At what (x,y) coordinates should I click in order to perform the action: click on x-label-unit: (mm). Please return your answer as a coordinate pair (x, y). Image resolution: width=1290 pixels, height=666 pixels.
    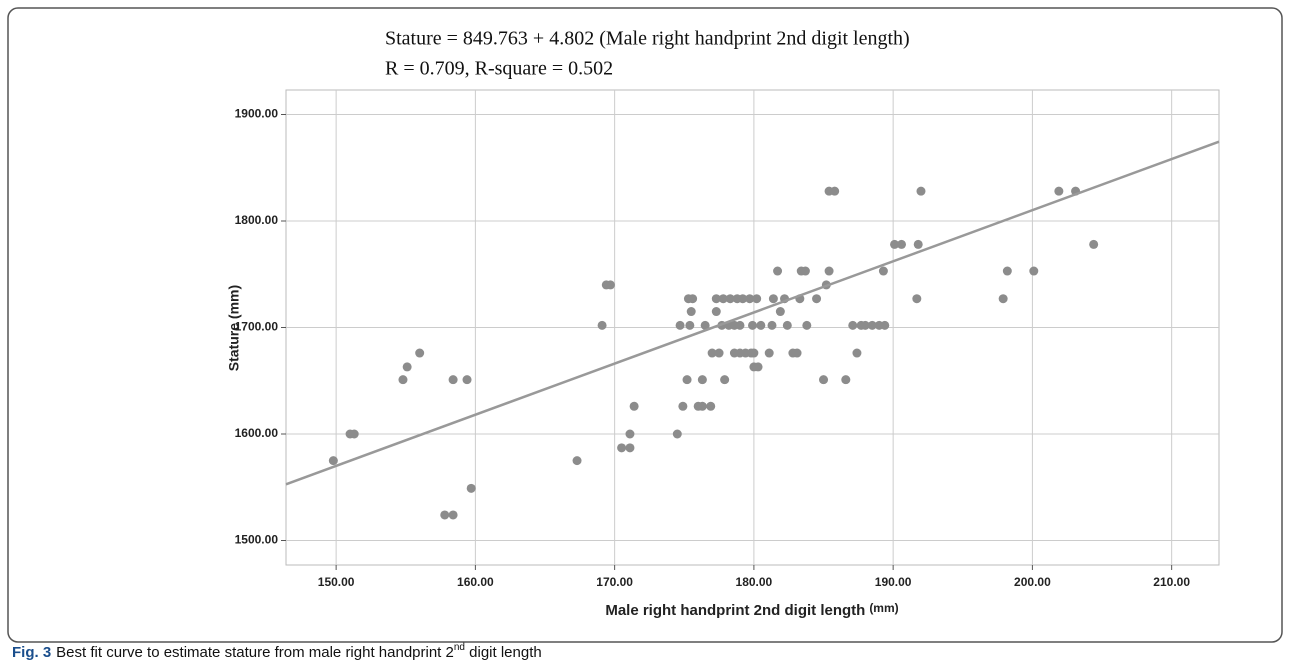
    Looking at the image, I should click on (883, 608).